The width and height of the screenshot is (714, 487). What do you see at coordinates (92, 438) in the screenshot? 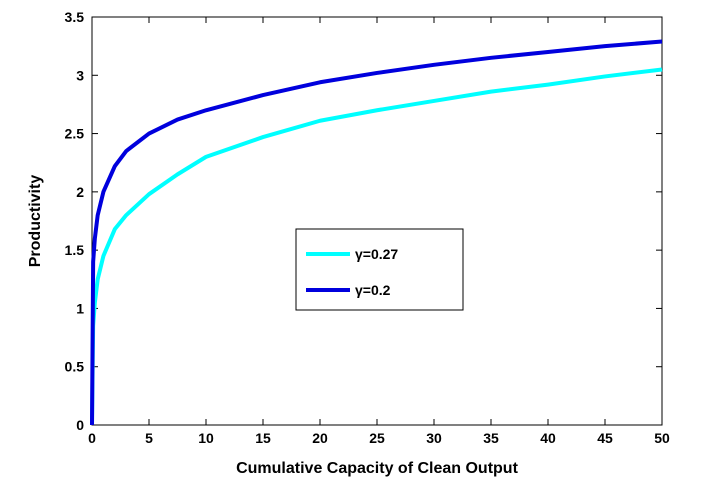
I see `x-tick-label: 0` at bounding box center [92, 438].